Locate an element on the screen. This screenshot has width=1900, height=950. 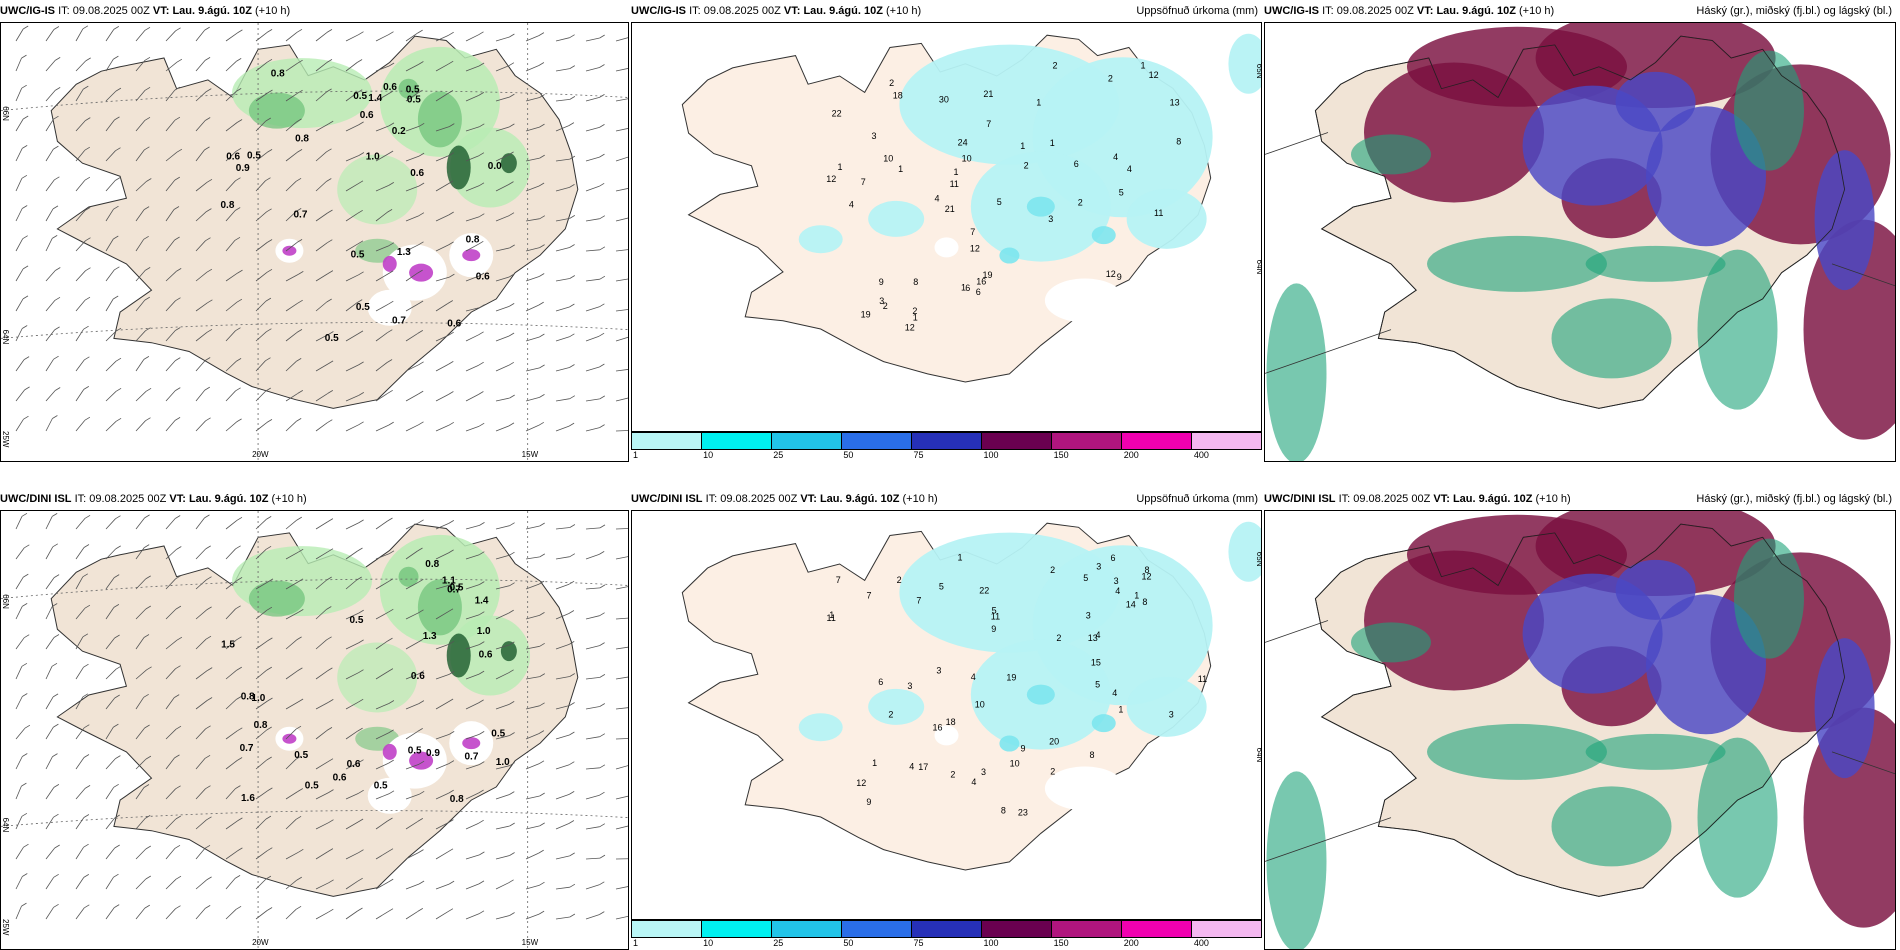
precip-area is located at coordinates (1244, 551).